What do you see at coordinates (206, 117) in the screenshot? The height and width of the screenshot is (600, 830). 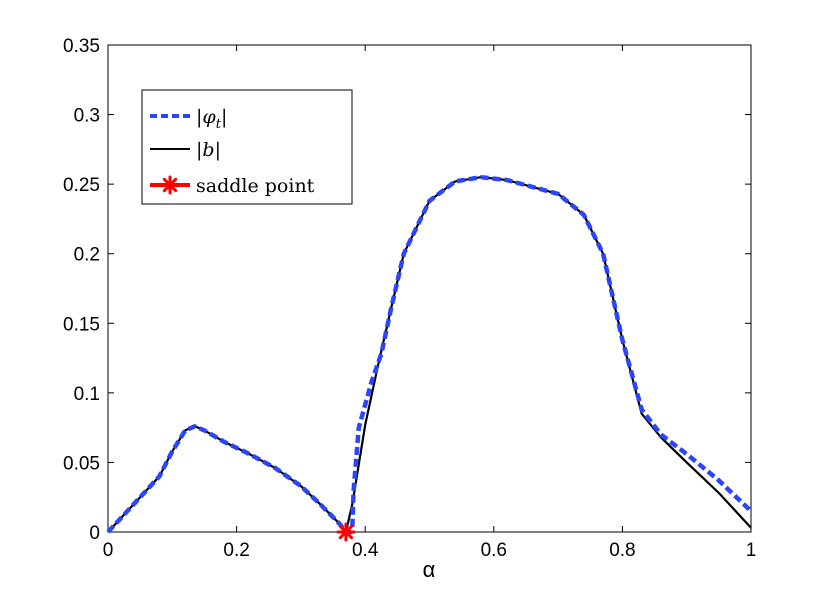 I see `legend-label-phi-main: |φ` at bounding box center [206, 117].